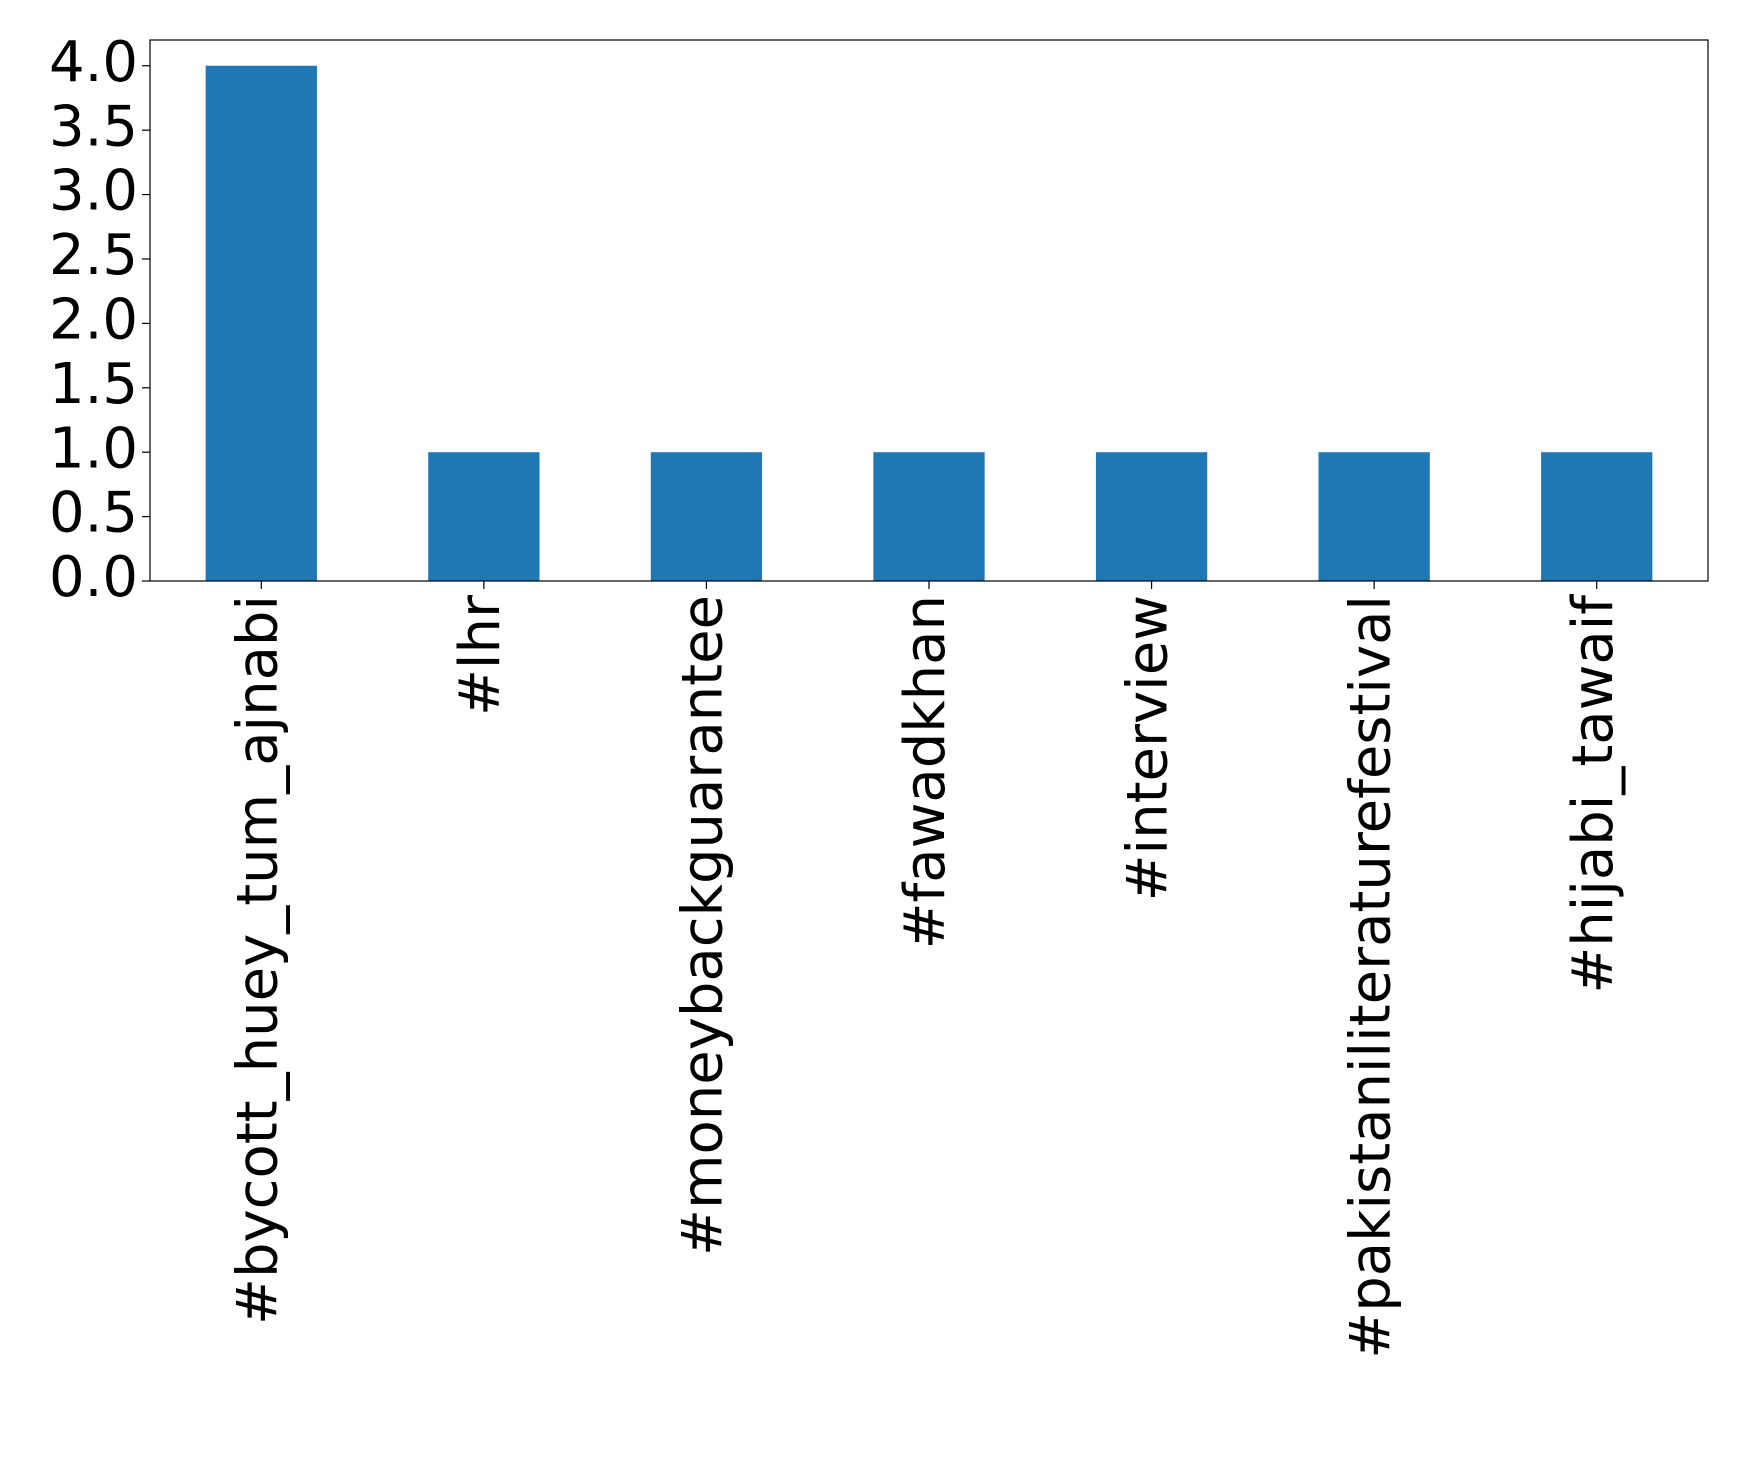 Image resolution: width=1739 pixels, height=1480 pixels. Describe the element at coordinates (93, 126) in the screenshot. I see `y-tick-label: 3.5` at that location.